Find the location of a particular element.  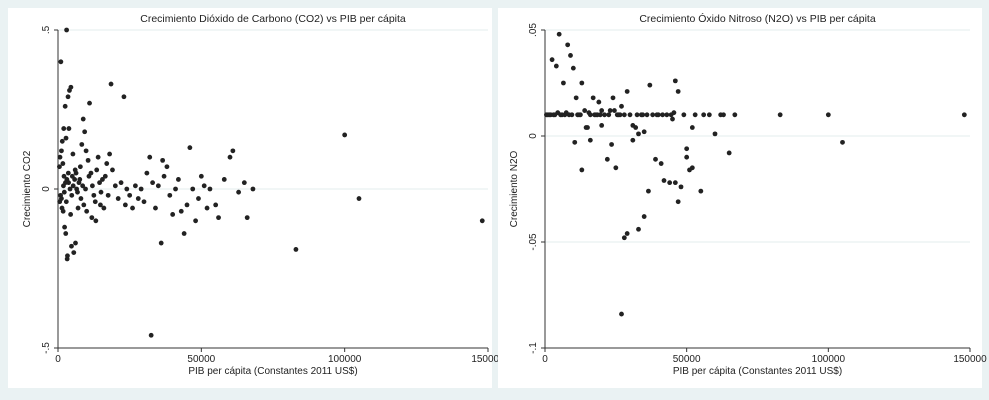

y-tick-label: 0 is located at coordinates (533, 136).